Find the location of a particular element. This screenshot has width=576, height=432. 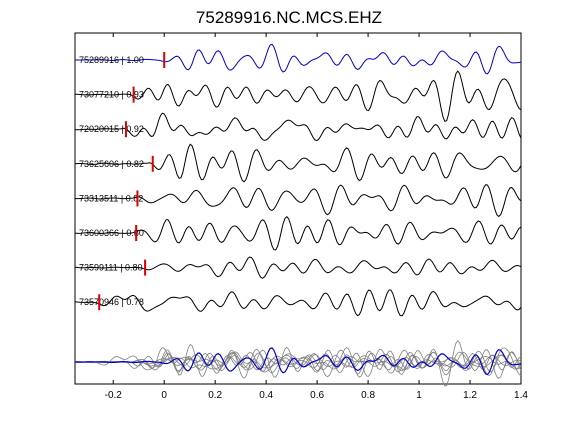

x-tick-label: -0.2 is located at coordinates (114, 395).